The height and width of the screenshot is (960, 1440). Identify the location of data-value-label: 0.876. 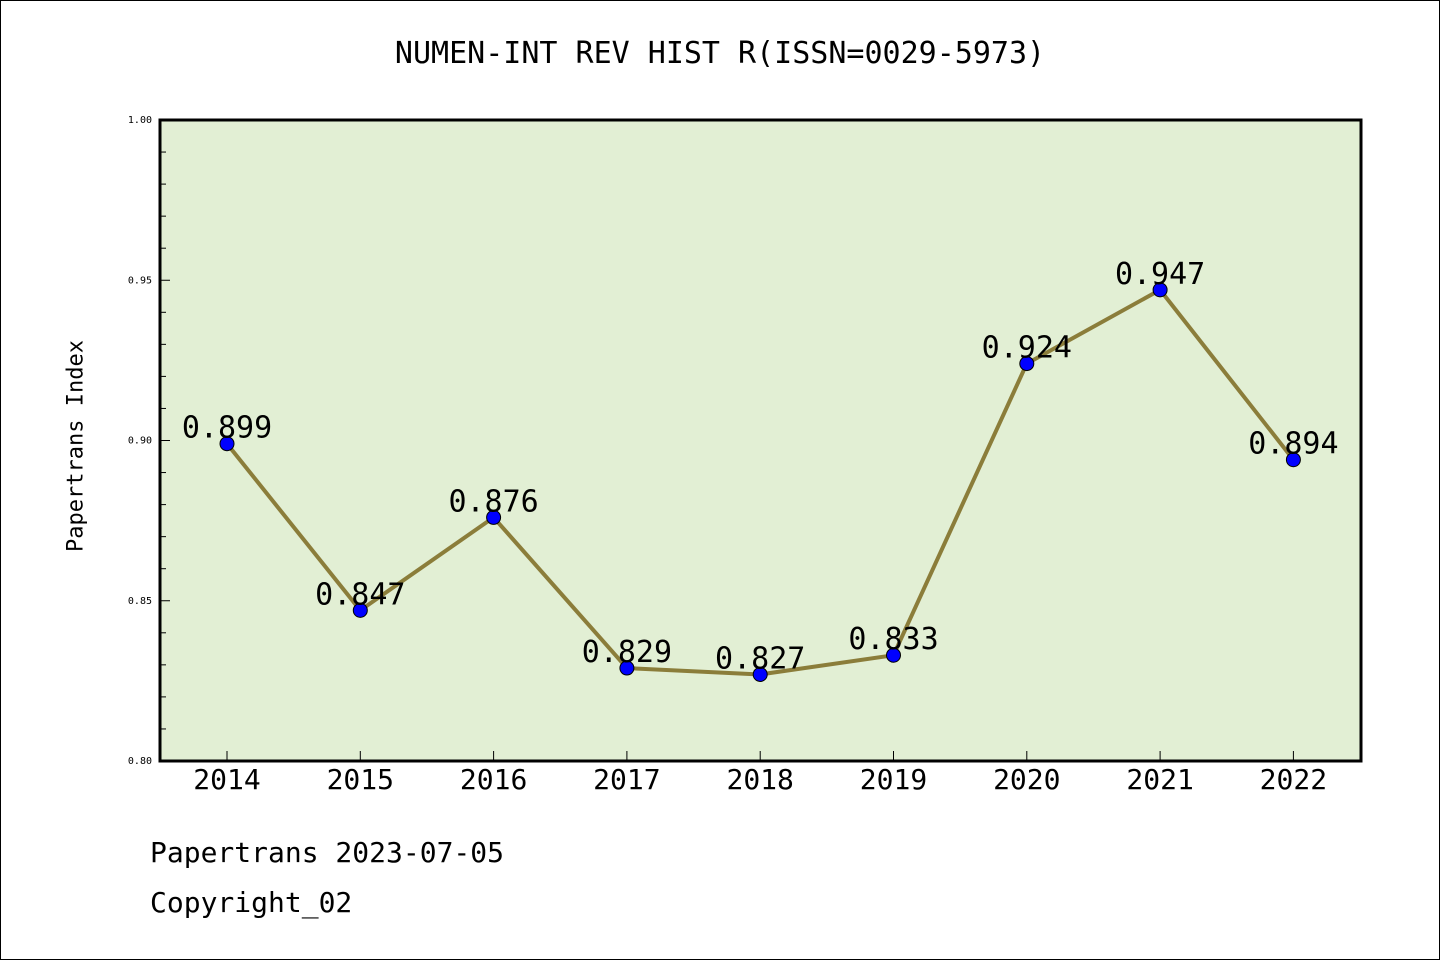
(493, 501).